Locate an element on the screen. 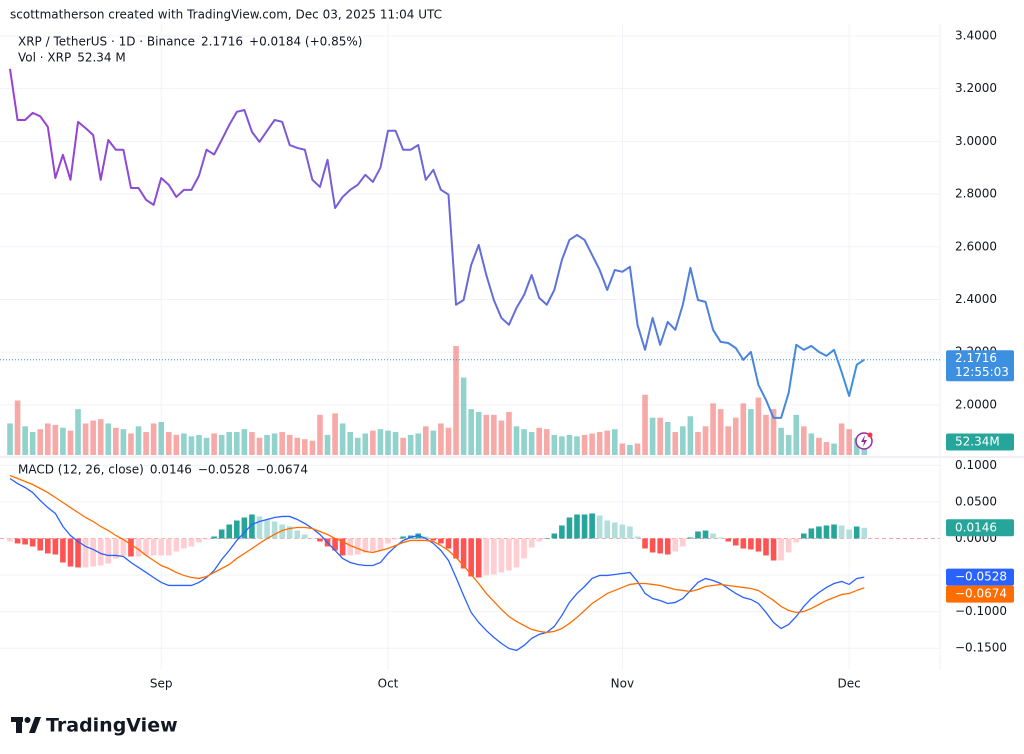  logo-stem is located at coordinates (19, 725).